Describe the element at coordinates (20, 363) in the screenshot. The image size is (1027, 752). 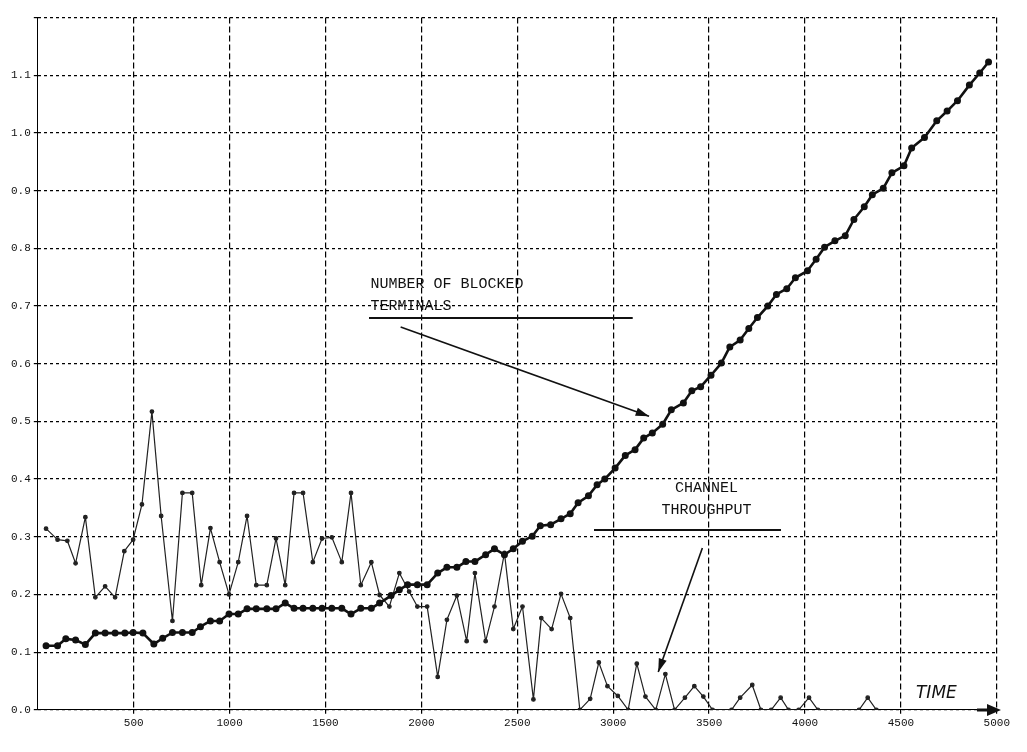
I see `y-tick-label: 0.6` at that location.